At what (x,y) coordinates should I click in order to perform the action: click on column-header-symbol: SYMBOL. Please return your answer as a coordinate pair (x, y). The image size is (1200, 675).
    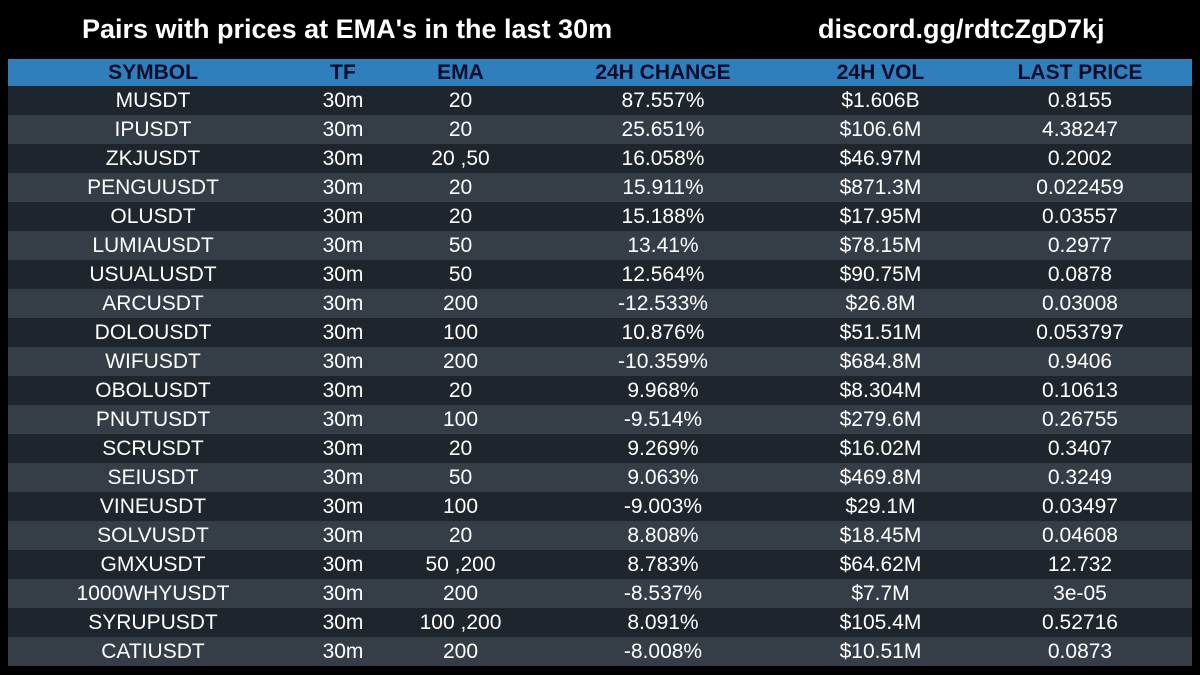
    Looking at the image, I should click on (153, 72).